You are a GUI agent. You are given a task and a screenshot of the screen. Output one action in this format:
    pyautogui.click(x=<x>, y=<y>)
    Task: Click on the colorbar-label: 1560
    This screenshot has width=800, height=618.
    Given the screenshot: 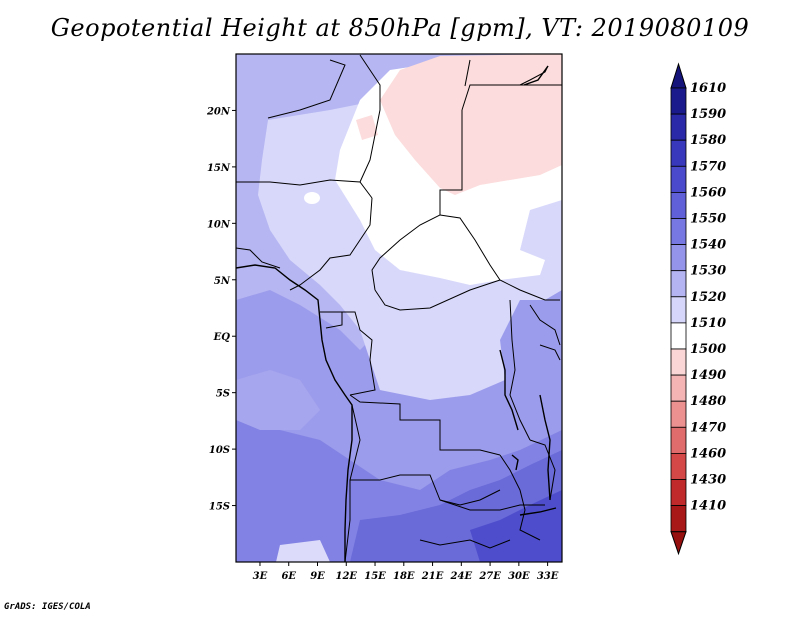 What is the action you would take?
    pyautogui.click(x=708, y=192)
    